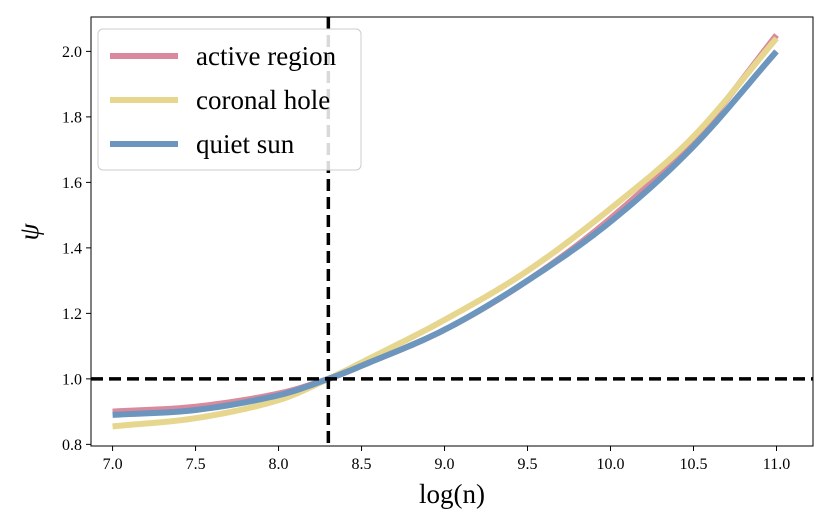 The width and height of the screenshot is (830, 525). I want to click on x-tick-label: 11.0, so click(776, 464).